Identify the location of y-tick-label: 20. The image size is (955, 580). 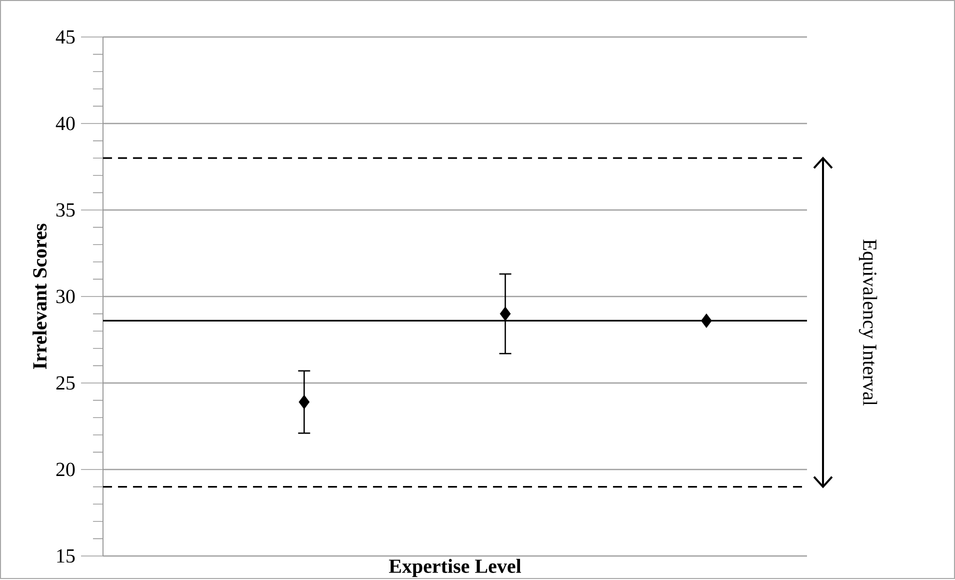
(65, 469).